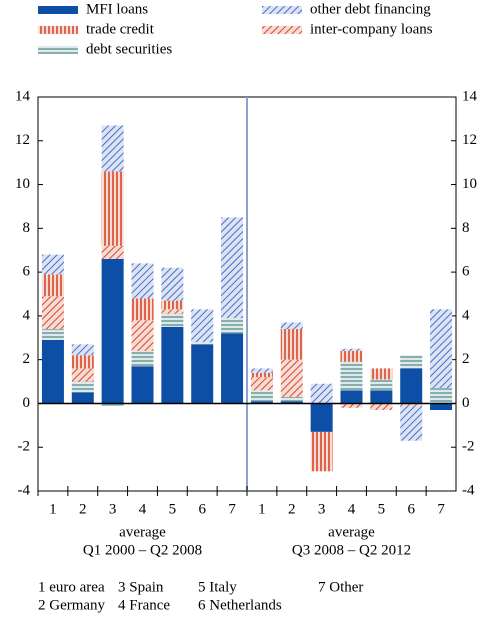  What do you see at coordinates (142, 550) in the screenshot?
I see `group-period: Q1 2000 – Q2 2008` at bounding box center [142, 550].